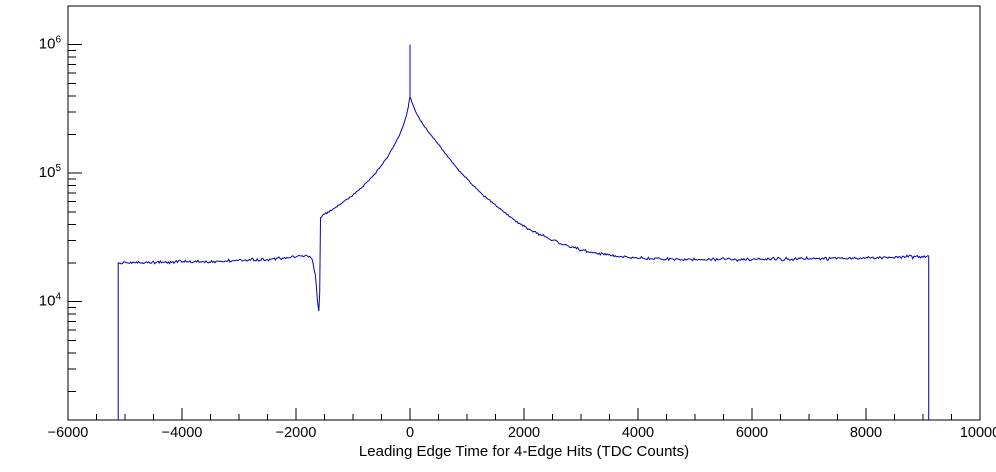 This screenshot has height=472, width=996. I want to click on x-tick-label: 2000, so click(524, 433).